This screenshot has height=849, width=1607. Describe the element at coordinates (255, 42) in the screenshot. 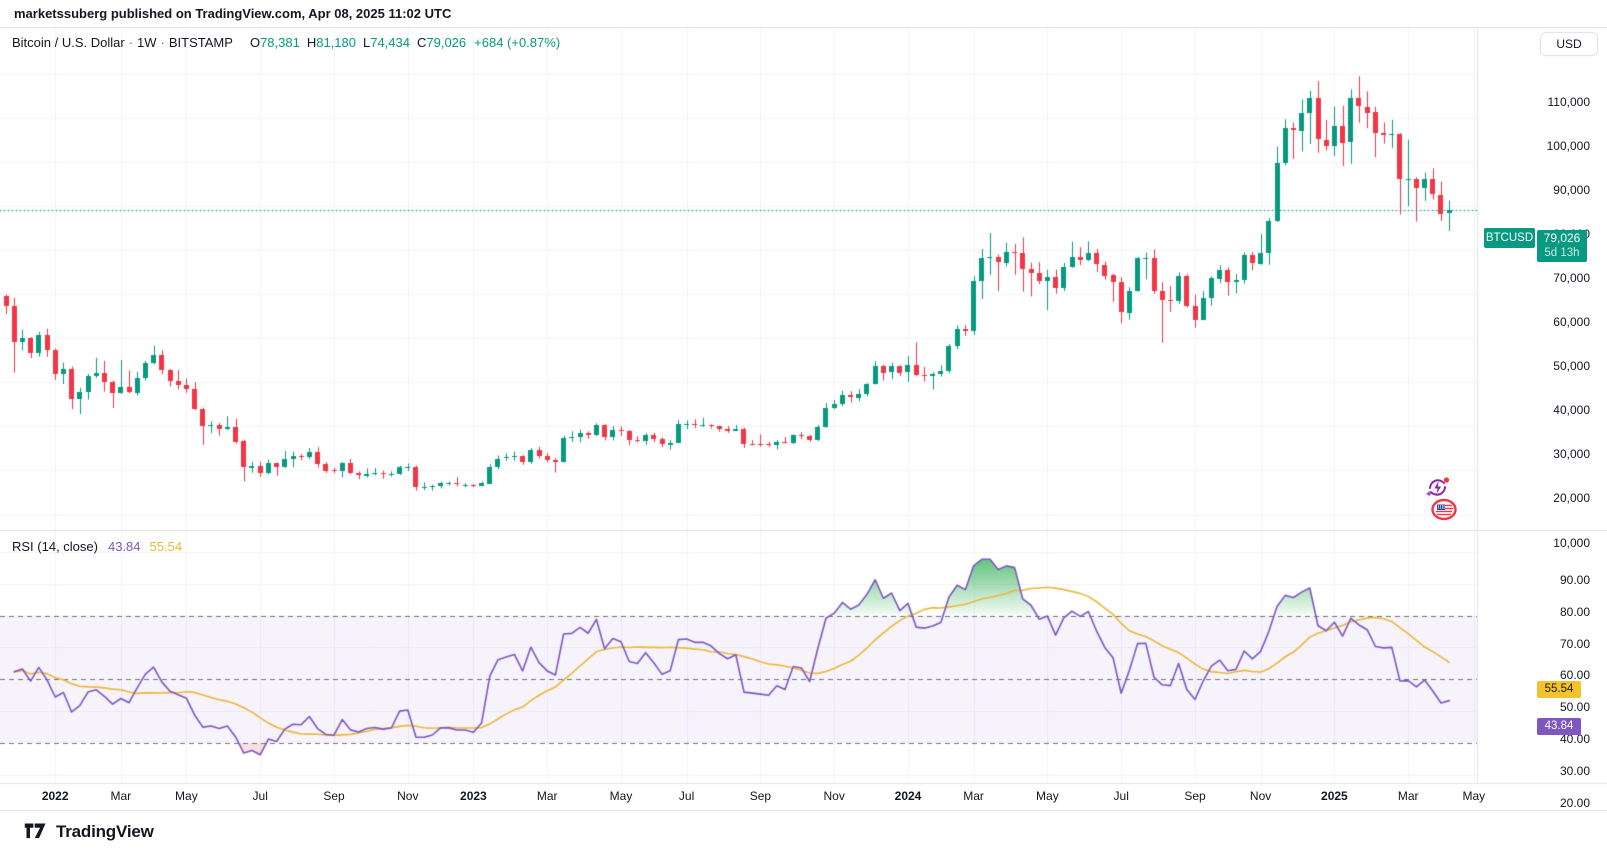

I see `open-label: O` at that location.